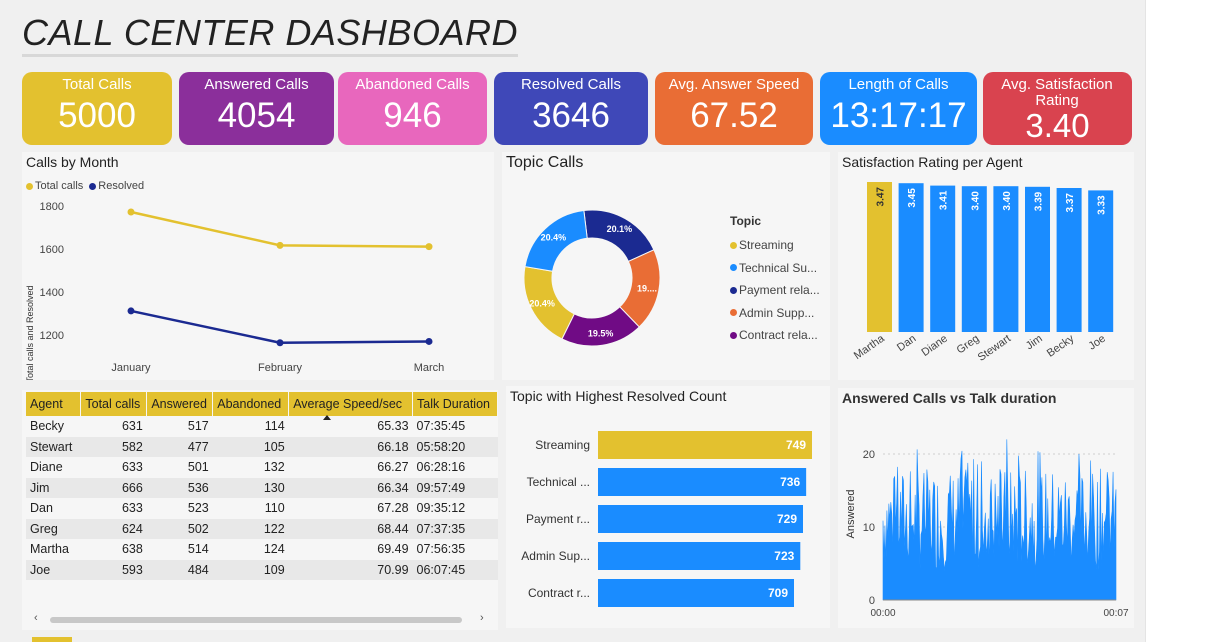 This screenshot has width=1232, height=642. I want to click on page-tab-indicator, so click(52, 639).